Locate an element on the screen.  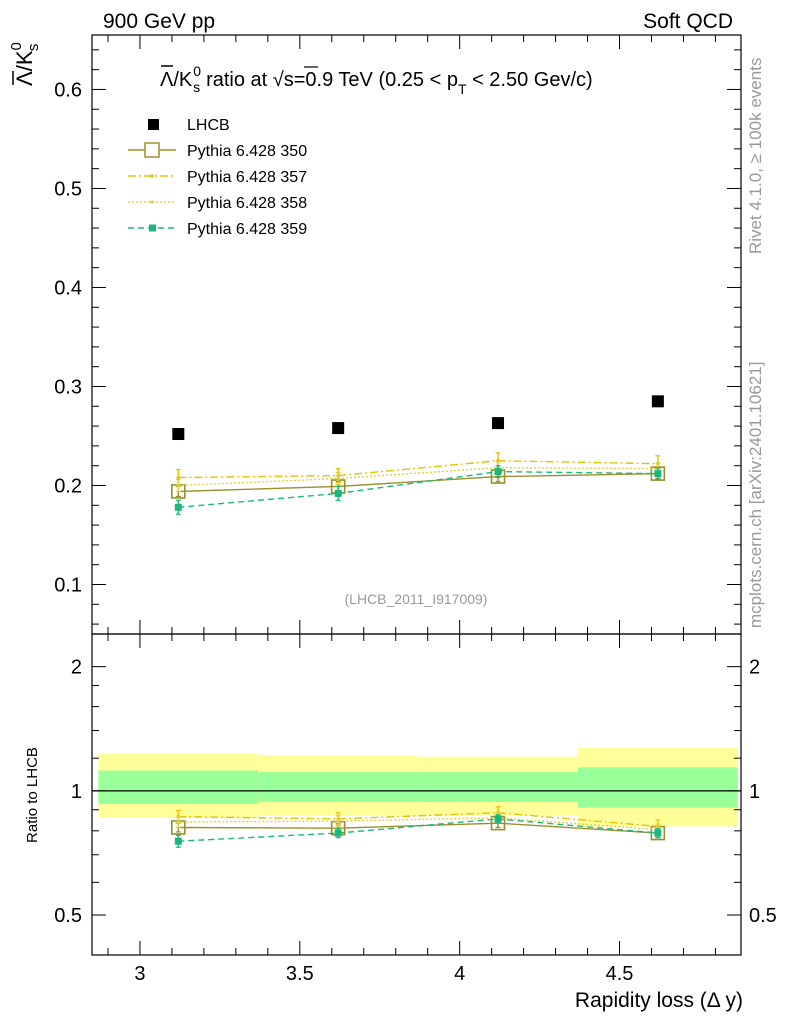
title-sqrt-symbol: √ is located at coordinates (278, 80).